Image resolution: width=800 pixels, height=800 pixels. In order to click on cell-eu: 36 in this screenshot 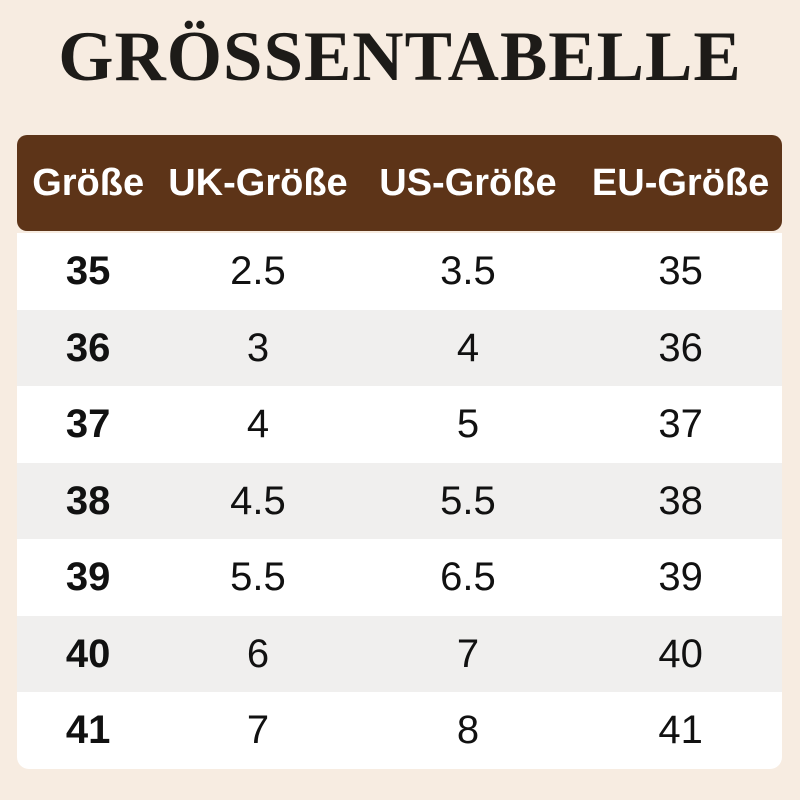, I will do `click(680, 347)`.